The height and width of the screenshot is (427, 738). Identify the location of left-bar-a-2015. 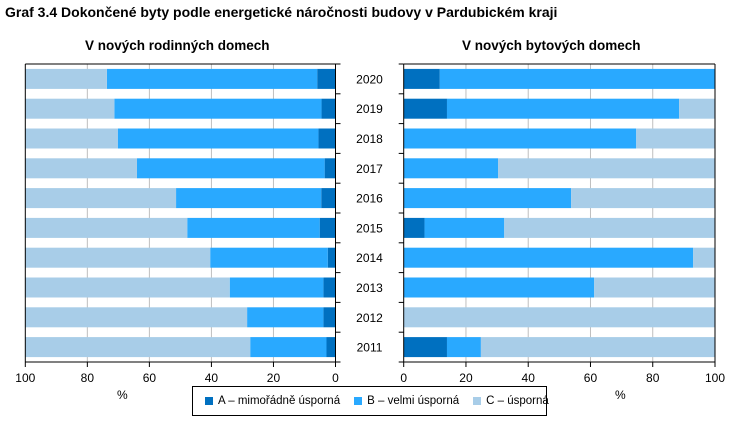
(327, 227).